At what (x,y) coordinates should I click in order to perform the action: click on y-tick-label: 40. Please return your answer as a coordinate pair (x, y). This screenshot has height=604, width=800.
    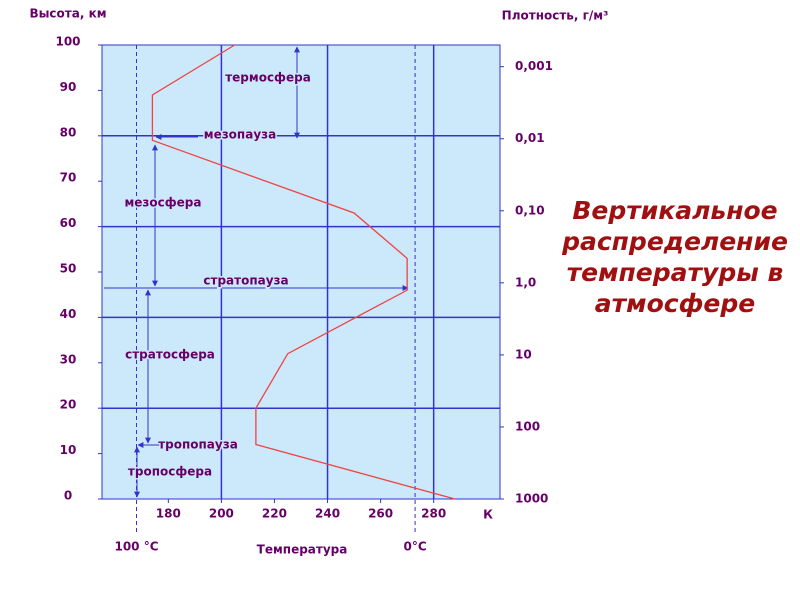
    Looking at the image, I should click on (68, 314).